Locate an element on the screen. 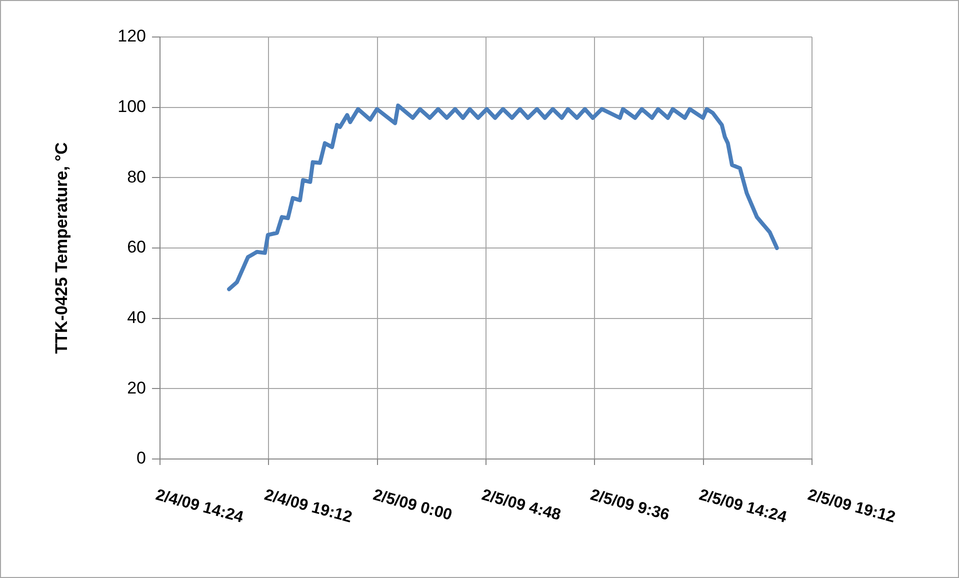  y-axis-title: TTK-0425 Temperature, °C is located at coordinates (61, 248).